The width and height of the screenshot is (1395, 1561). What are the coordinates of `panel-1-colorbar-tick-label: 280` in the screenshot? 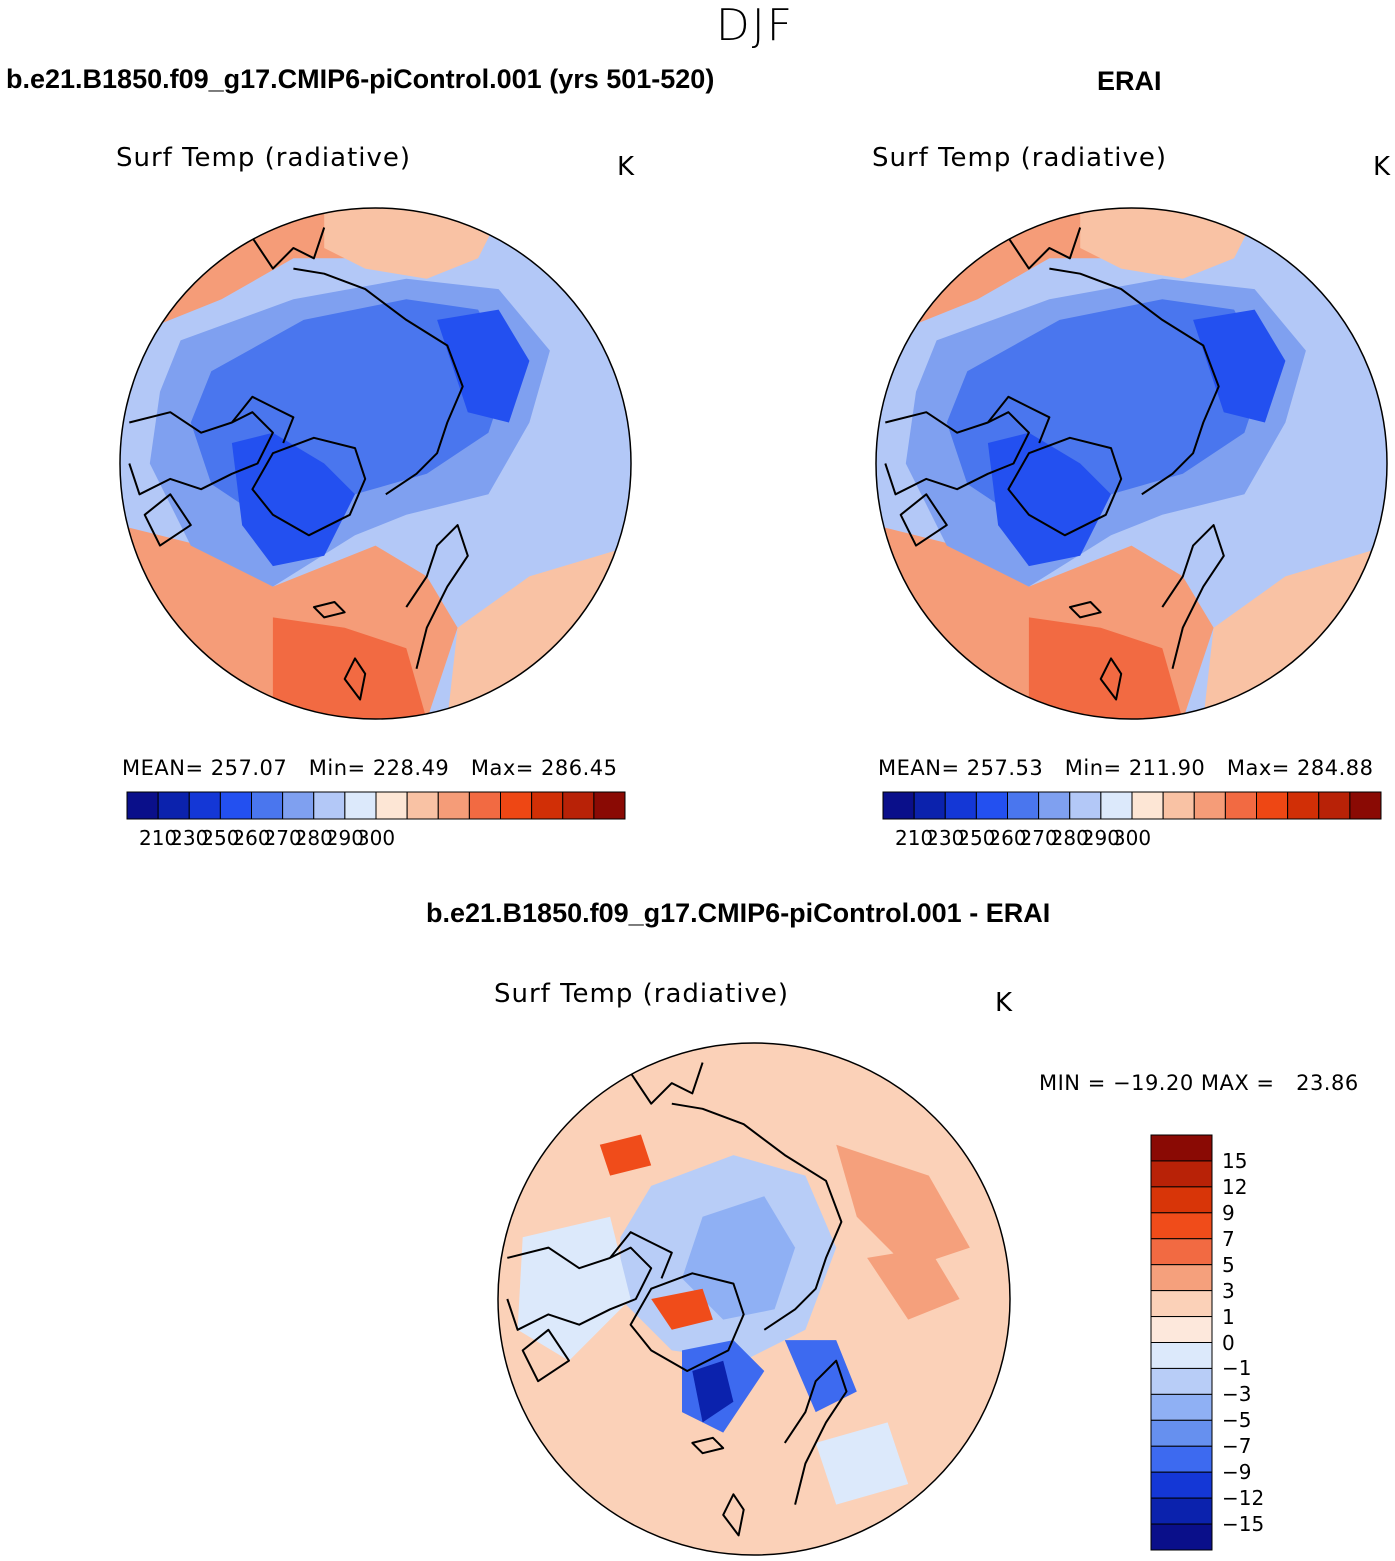 It's located at (313, 838).